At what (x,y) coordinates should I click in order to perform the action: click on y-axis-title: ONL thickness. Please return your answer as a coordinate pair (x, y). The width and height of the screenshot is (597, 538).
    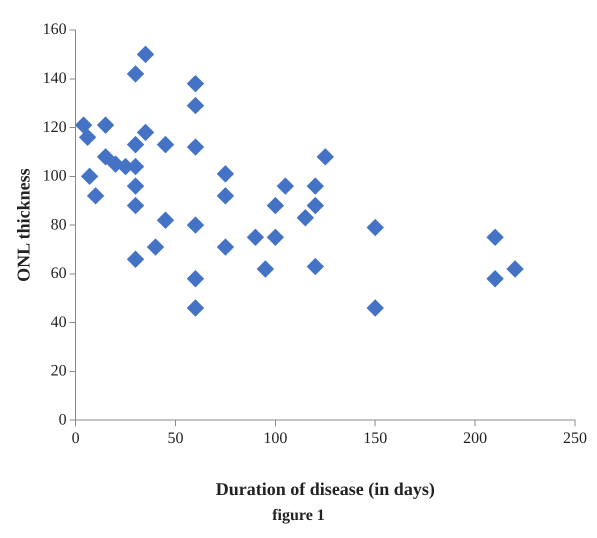
    Looking at the image, I should click on (23, 225).